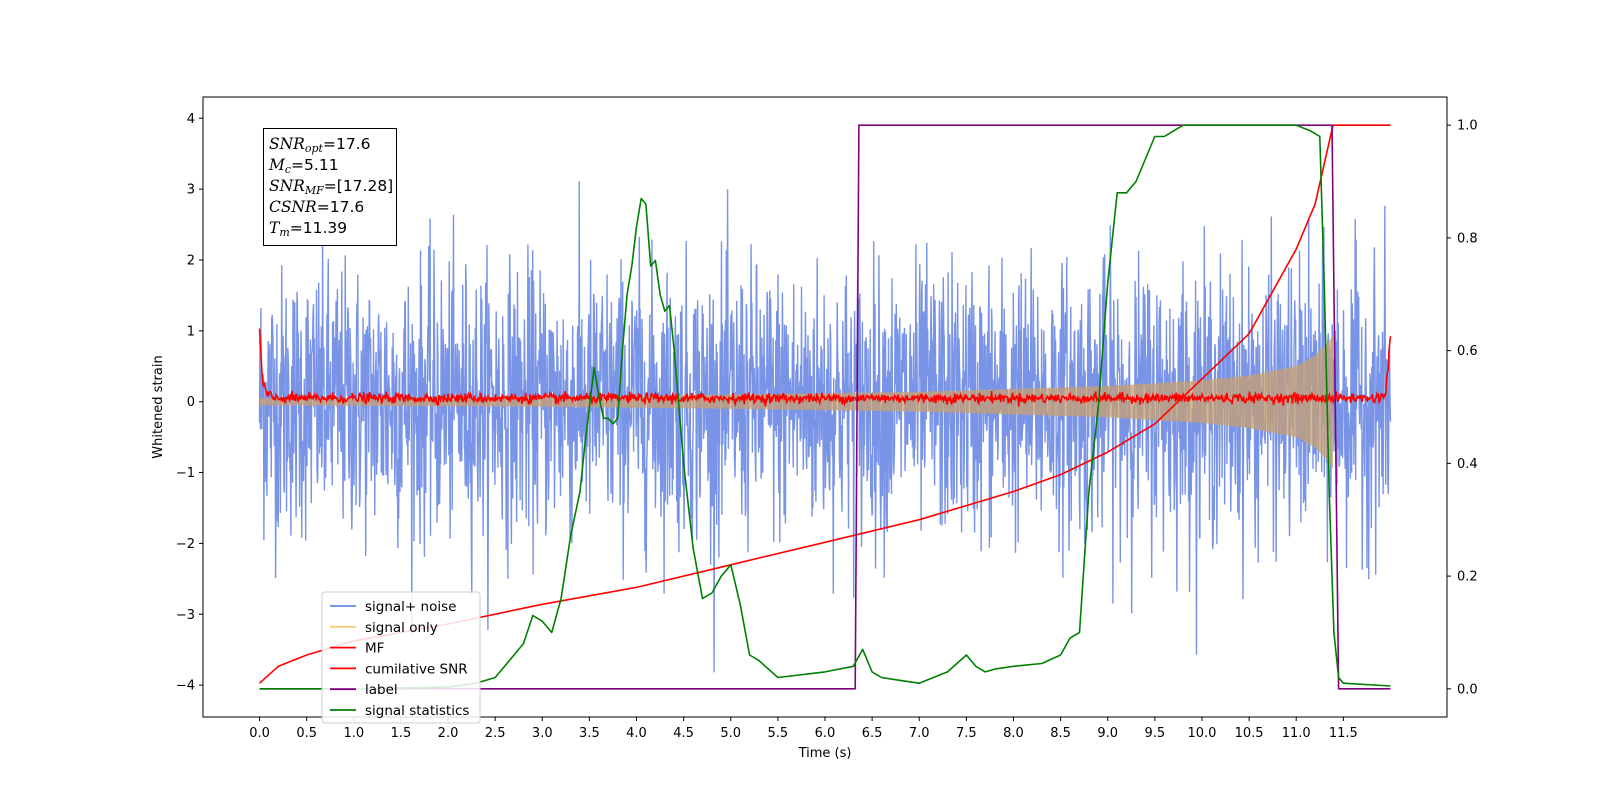 This screenshot has width=1600, height=800. Describe the element at coordinates (683, 733) in the screenshot. I see `x-tick-label: 4.5` at that location.